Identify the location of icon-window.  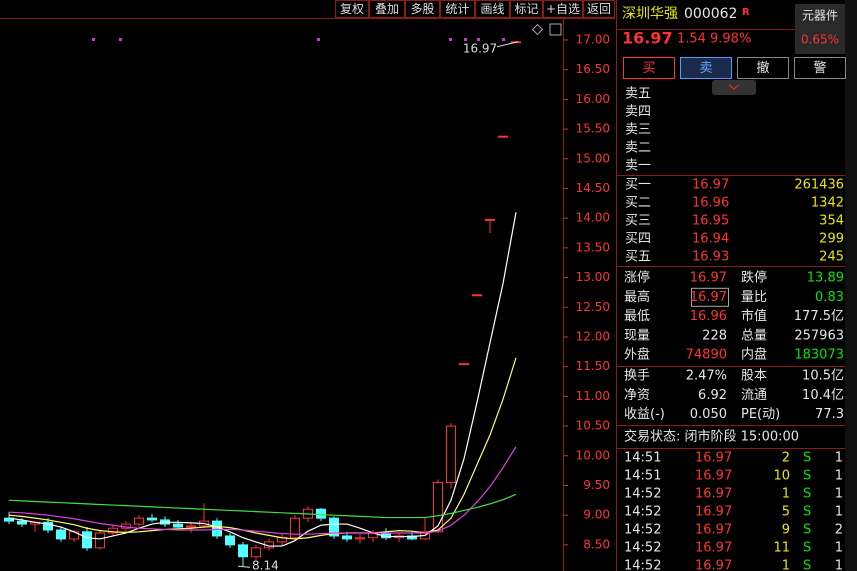
(555, 29).